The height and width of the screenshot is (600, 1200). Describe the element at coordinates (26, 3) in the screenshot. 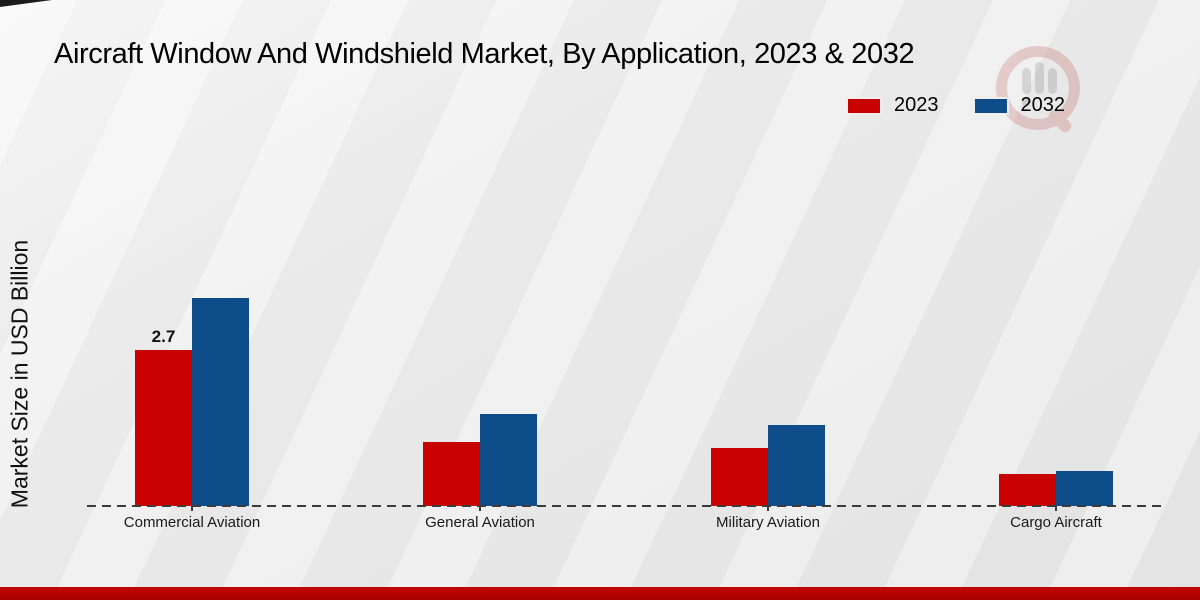

I see `corner-decoration` at that location.